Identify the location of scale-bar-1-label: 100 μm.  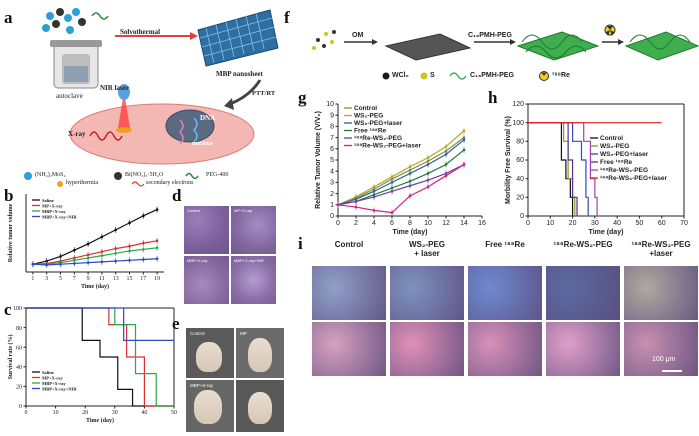
(664, 359).